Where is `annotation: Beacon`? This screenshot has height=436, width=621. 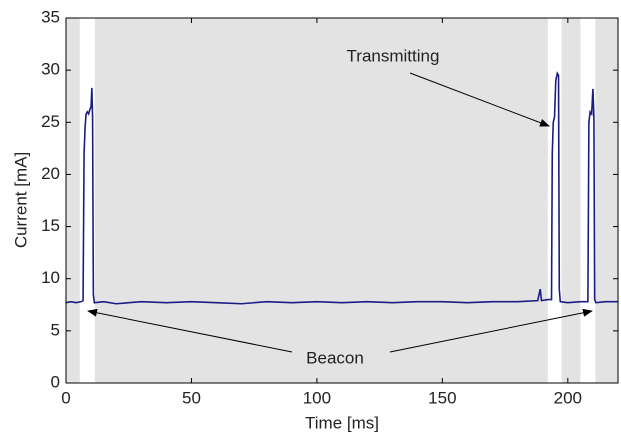 annotation: Beacon is located at coordinates (335, 357).